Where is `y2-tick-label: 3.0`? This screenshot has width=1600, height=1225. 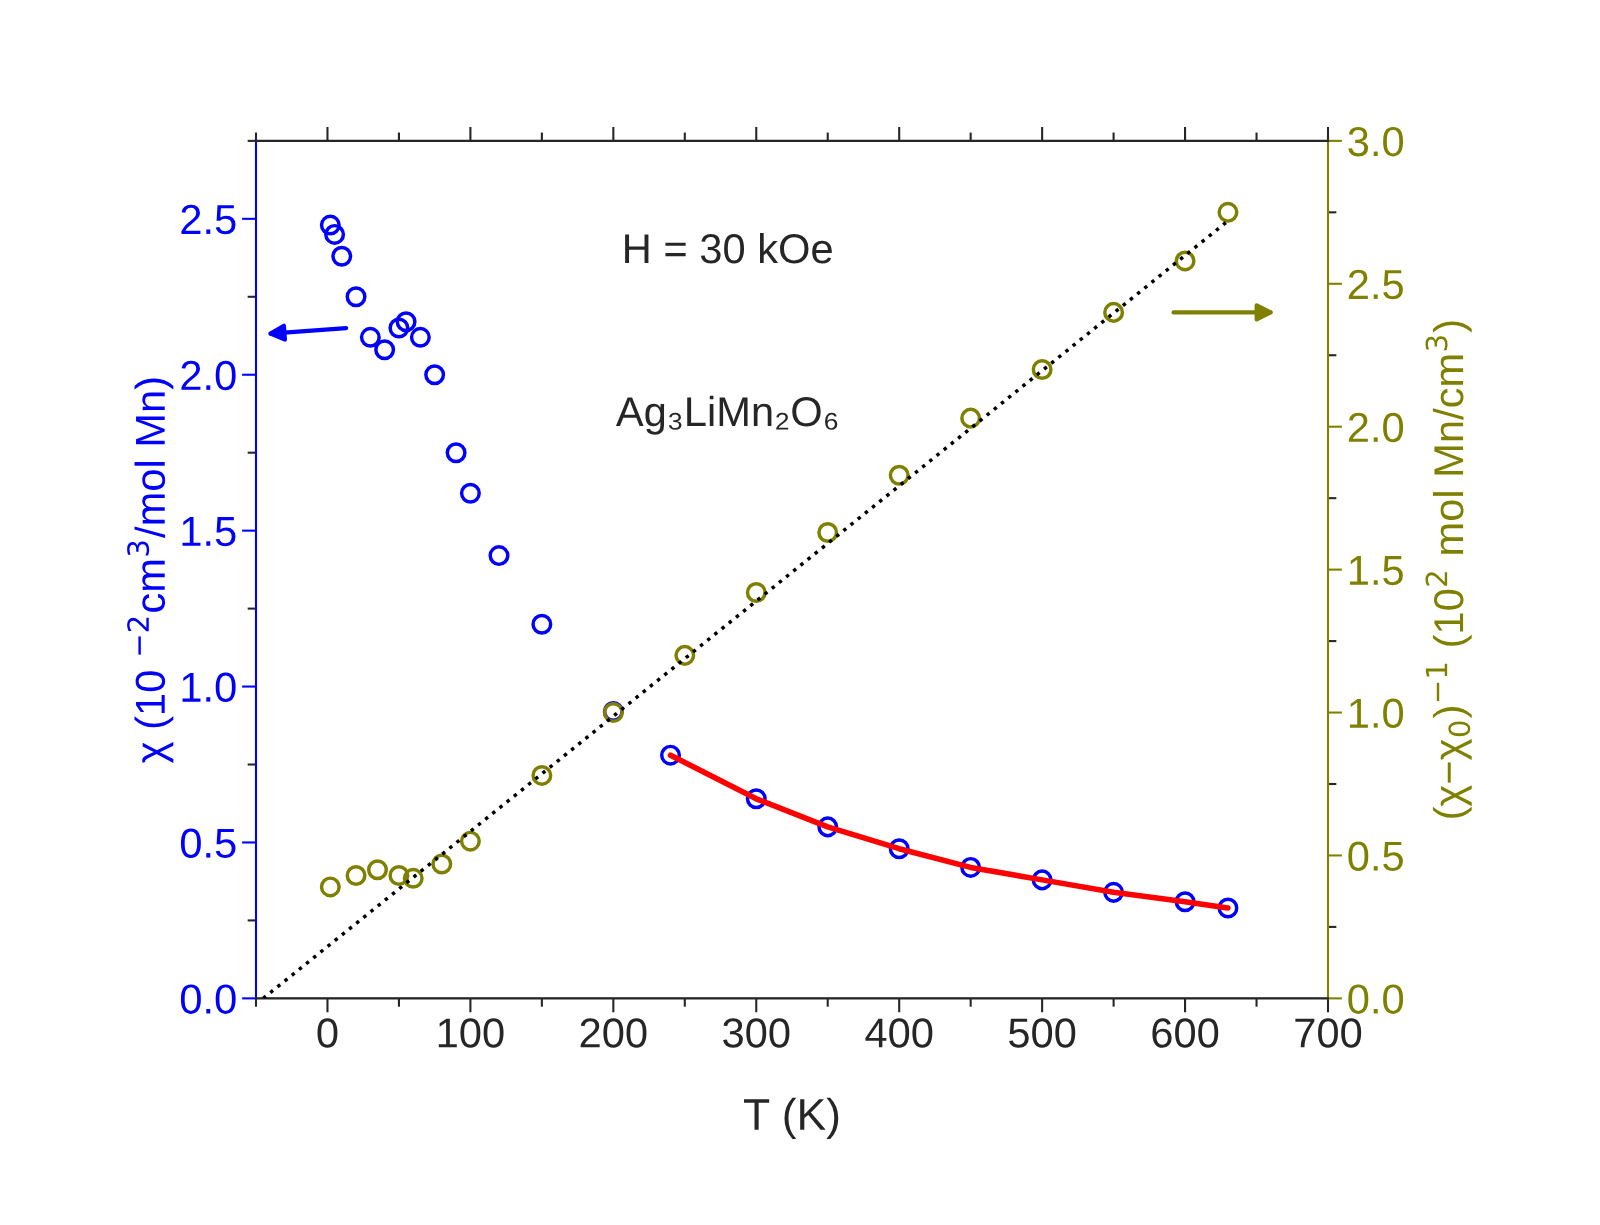 y2-tick-label: 3.0 is located at coordinates (1376, 141).